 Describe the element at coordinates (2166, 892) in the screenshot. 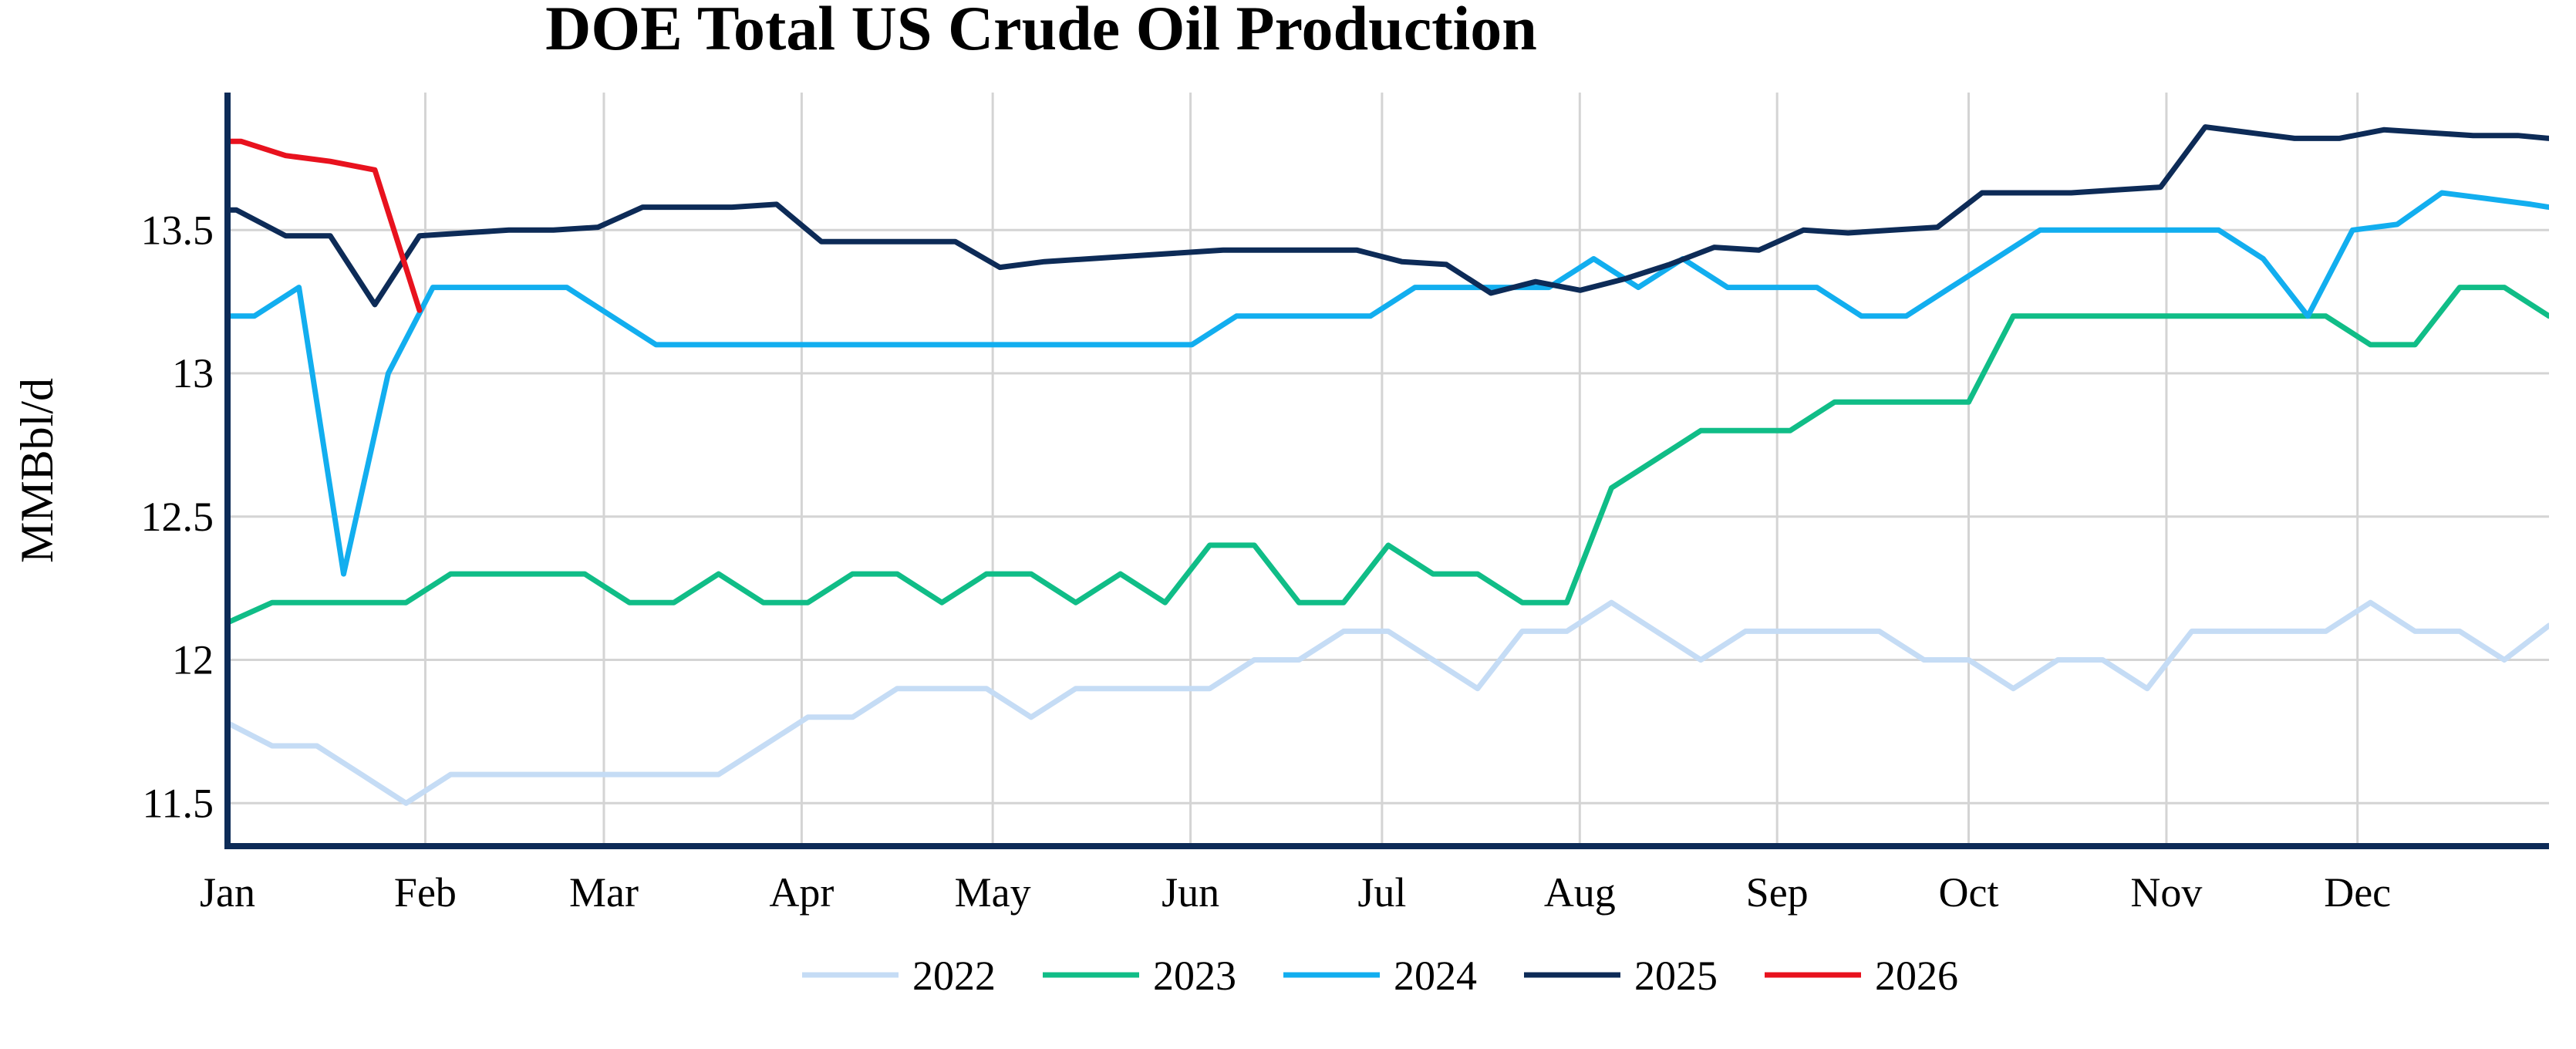

I see `x-tick-label: Nov` at that location.